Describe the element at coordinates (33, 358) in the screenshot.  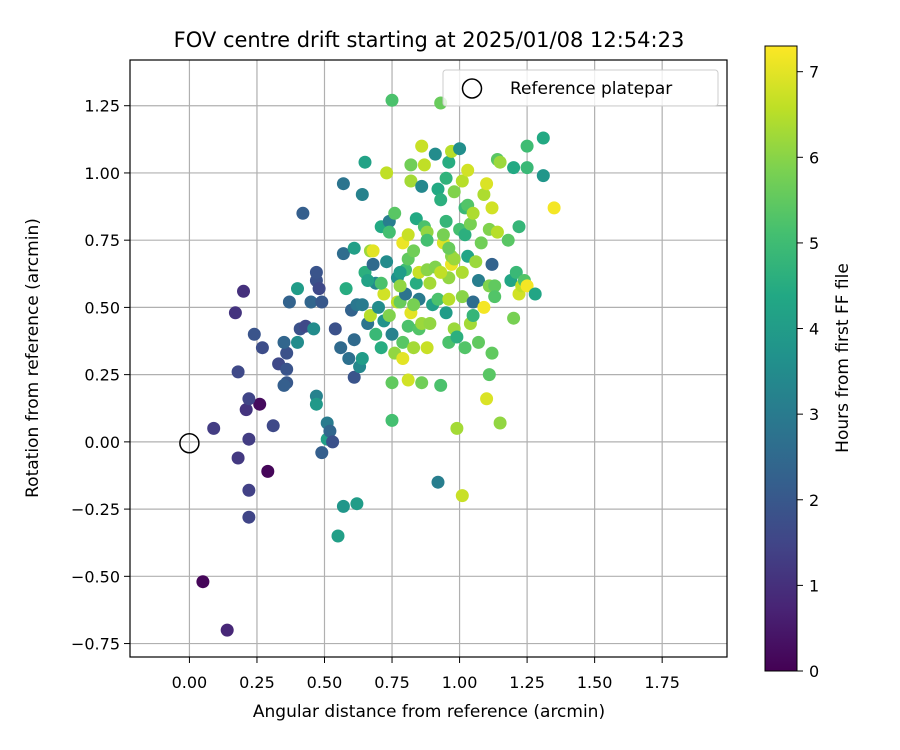
I see `y-axis-label: Rotation from reference (arcmin)` at that location.